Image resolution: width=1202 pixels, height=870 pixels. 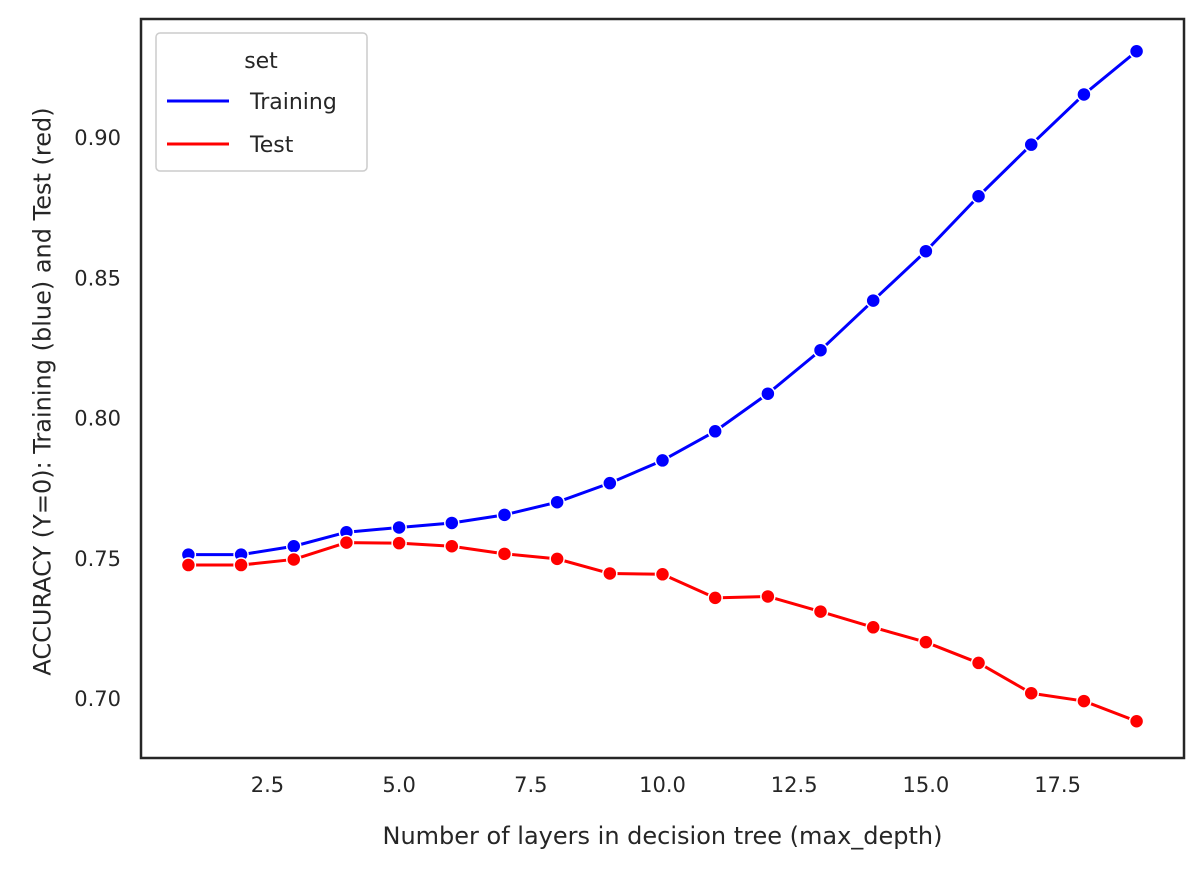 I want to click on x-tick-label: 15.0, so click(x=926, y=785).